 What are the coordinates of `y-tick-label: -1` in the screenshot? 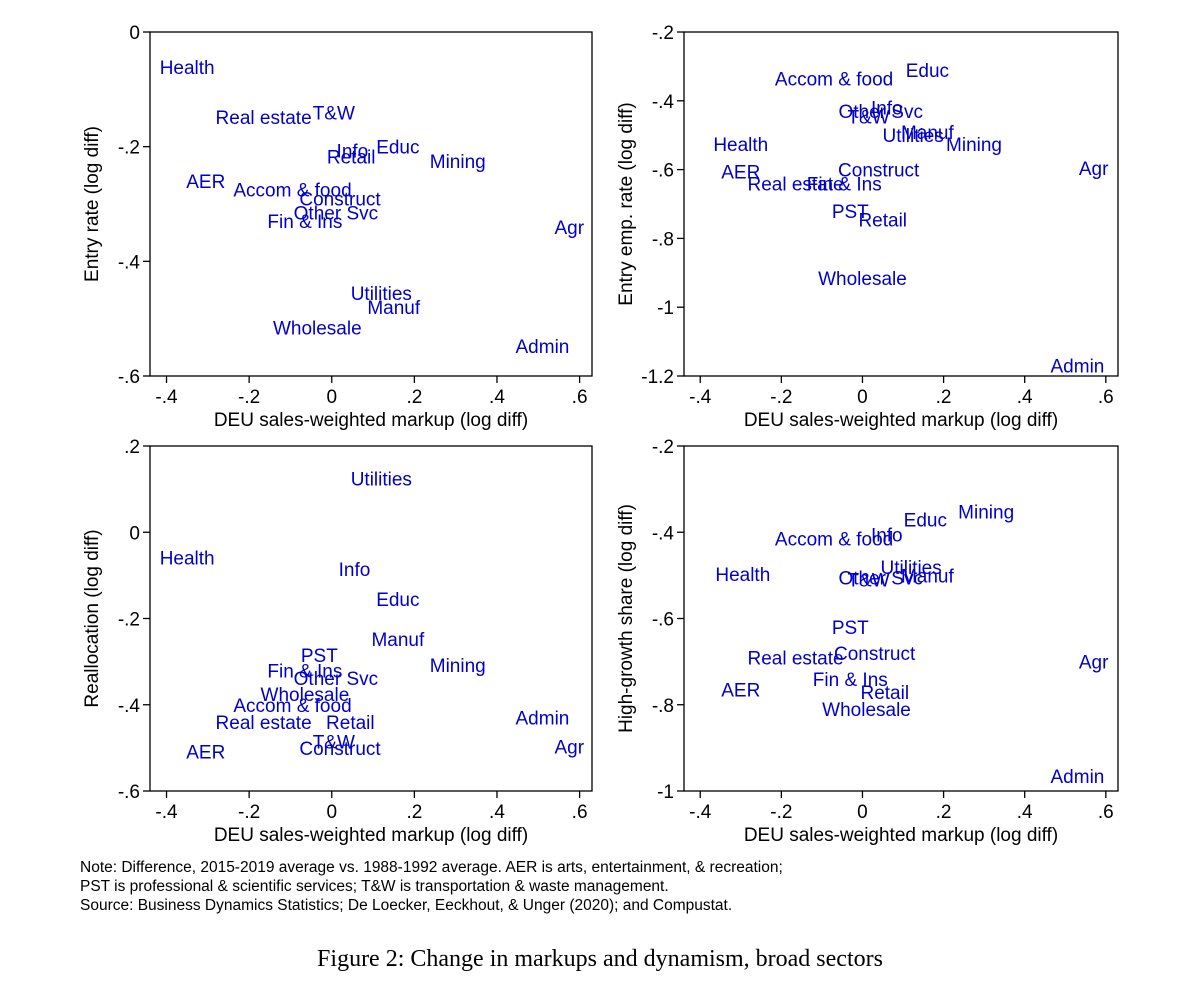 It's located at (665, 792).